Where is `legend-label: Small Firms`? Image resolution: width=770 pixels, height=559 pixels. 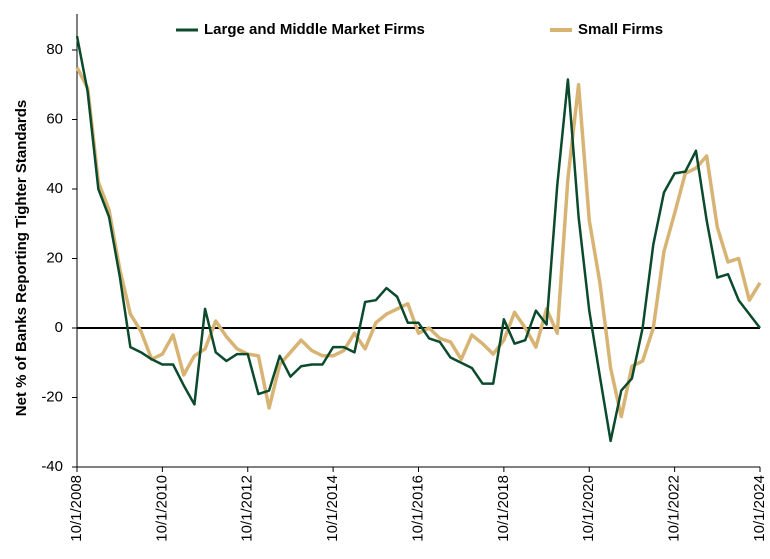 legend-label: Small Firms is located at coordinates (620, 29).